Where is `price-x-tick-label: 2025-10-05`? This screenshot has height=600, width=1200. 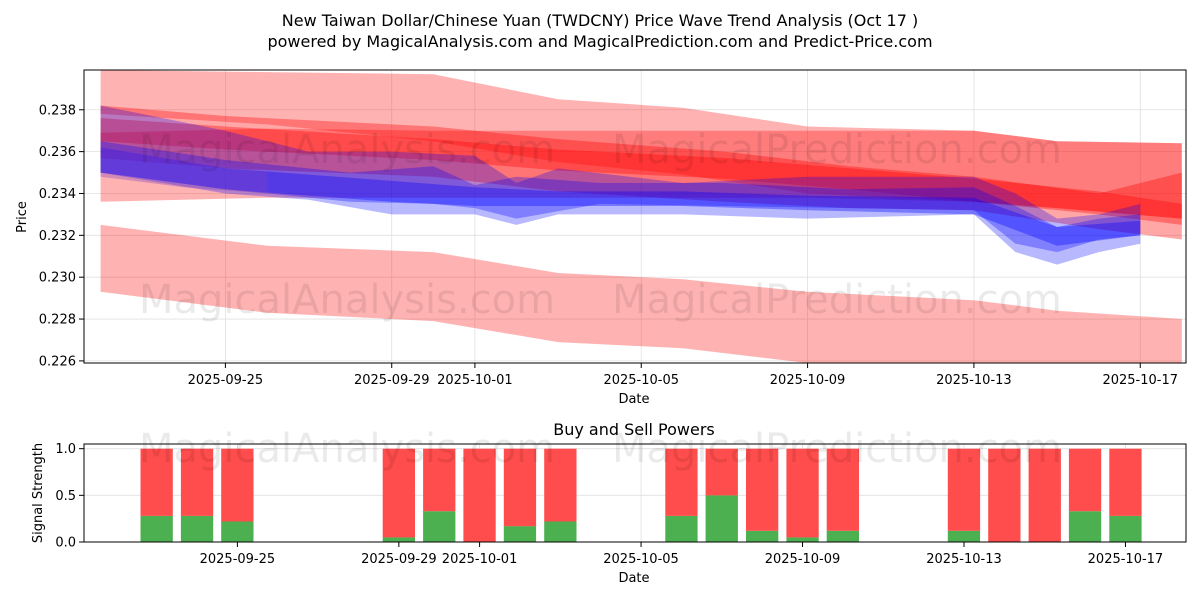
price-x-tick-label: 2025-10-05 is located at coordinates (641, 380).